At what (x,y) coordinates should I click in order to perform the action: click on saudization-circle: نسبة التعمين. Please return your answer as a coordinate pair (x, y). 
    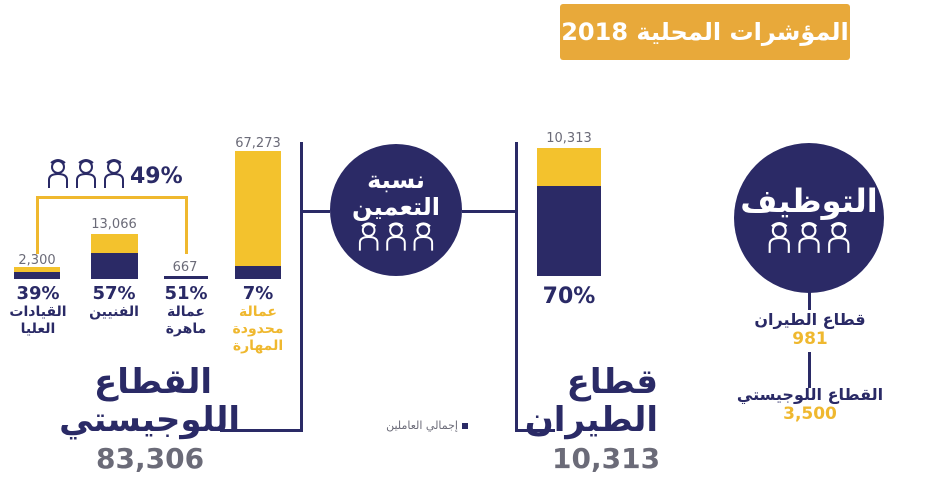
    Looking at the image, I should click on (396, 210).